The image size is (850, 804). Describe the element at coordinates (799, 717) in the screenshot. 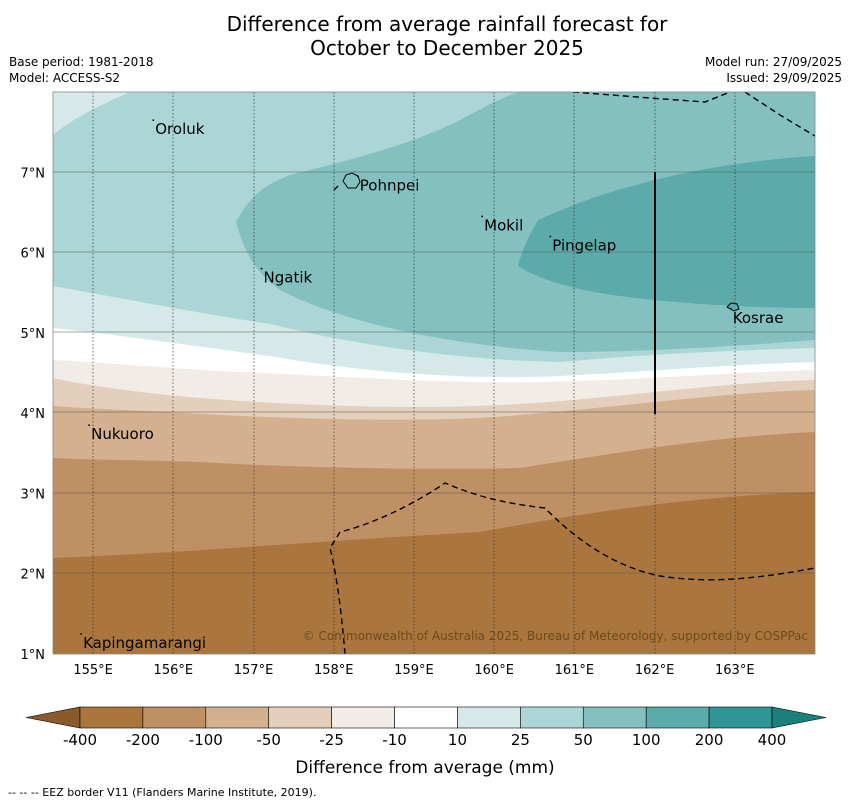

I see `colorbar-high-extend` at that location.